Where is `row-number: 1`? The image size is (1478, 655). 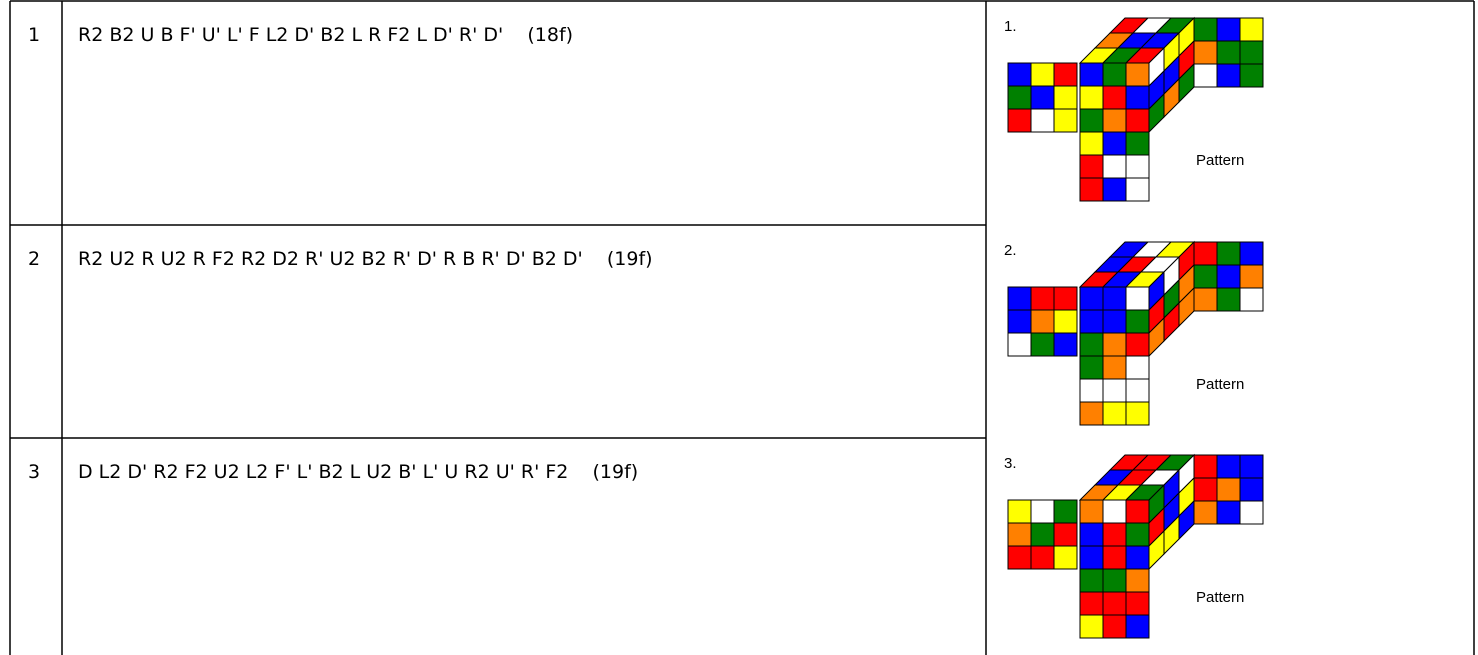 row-number: 1 is located at coordinates (34, 35).